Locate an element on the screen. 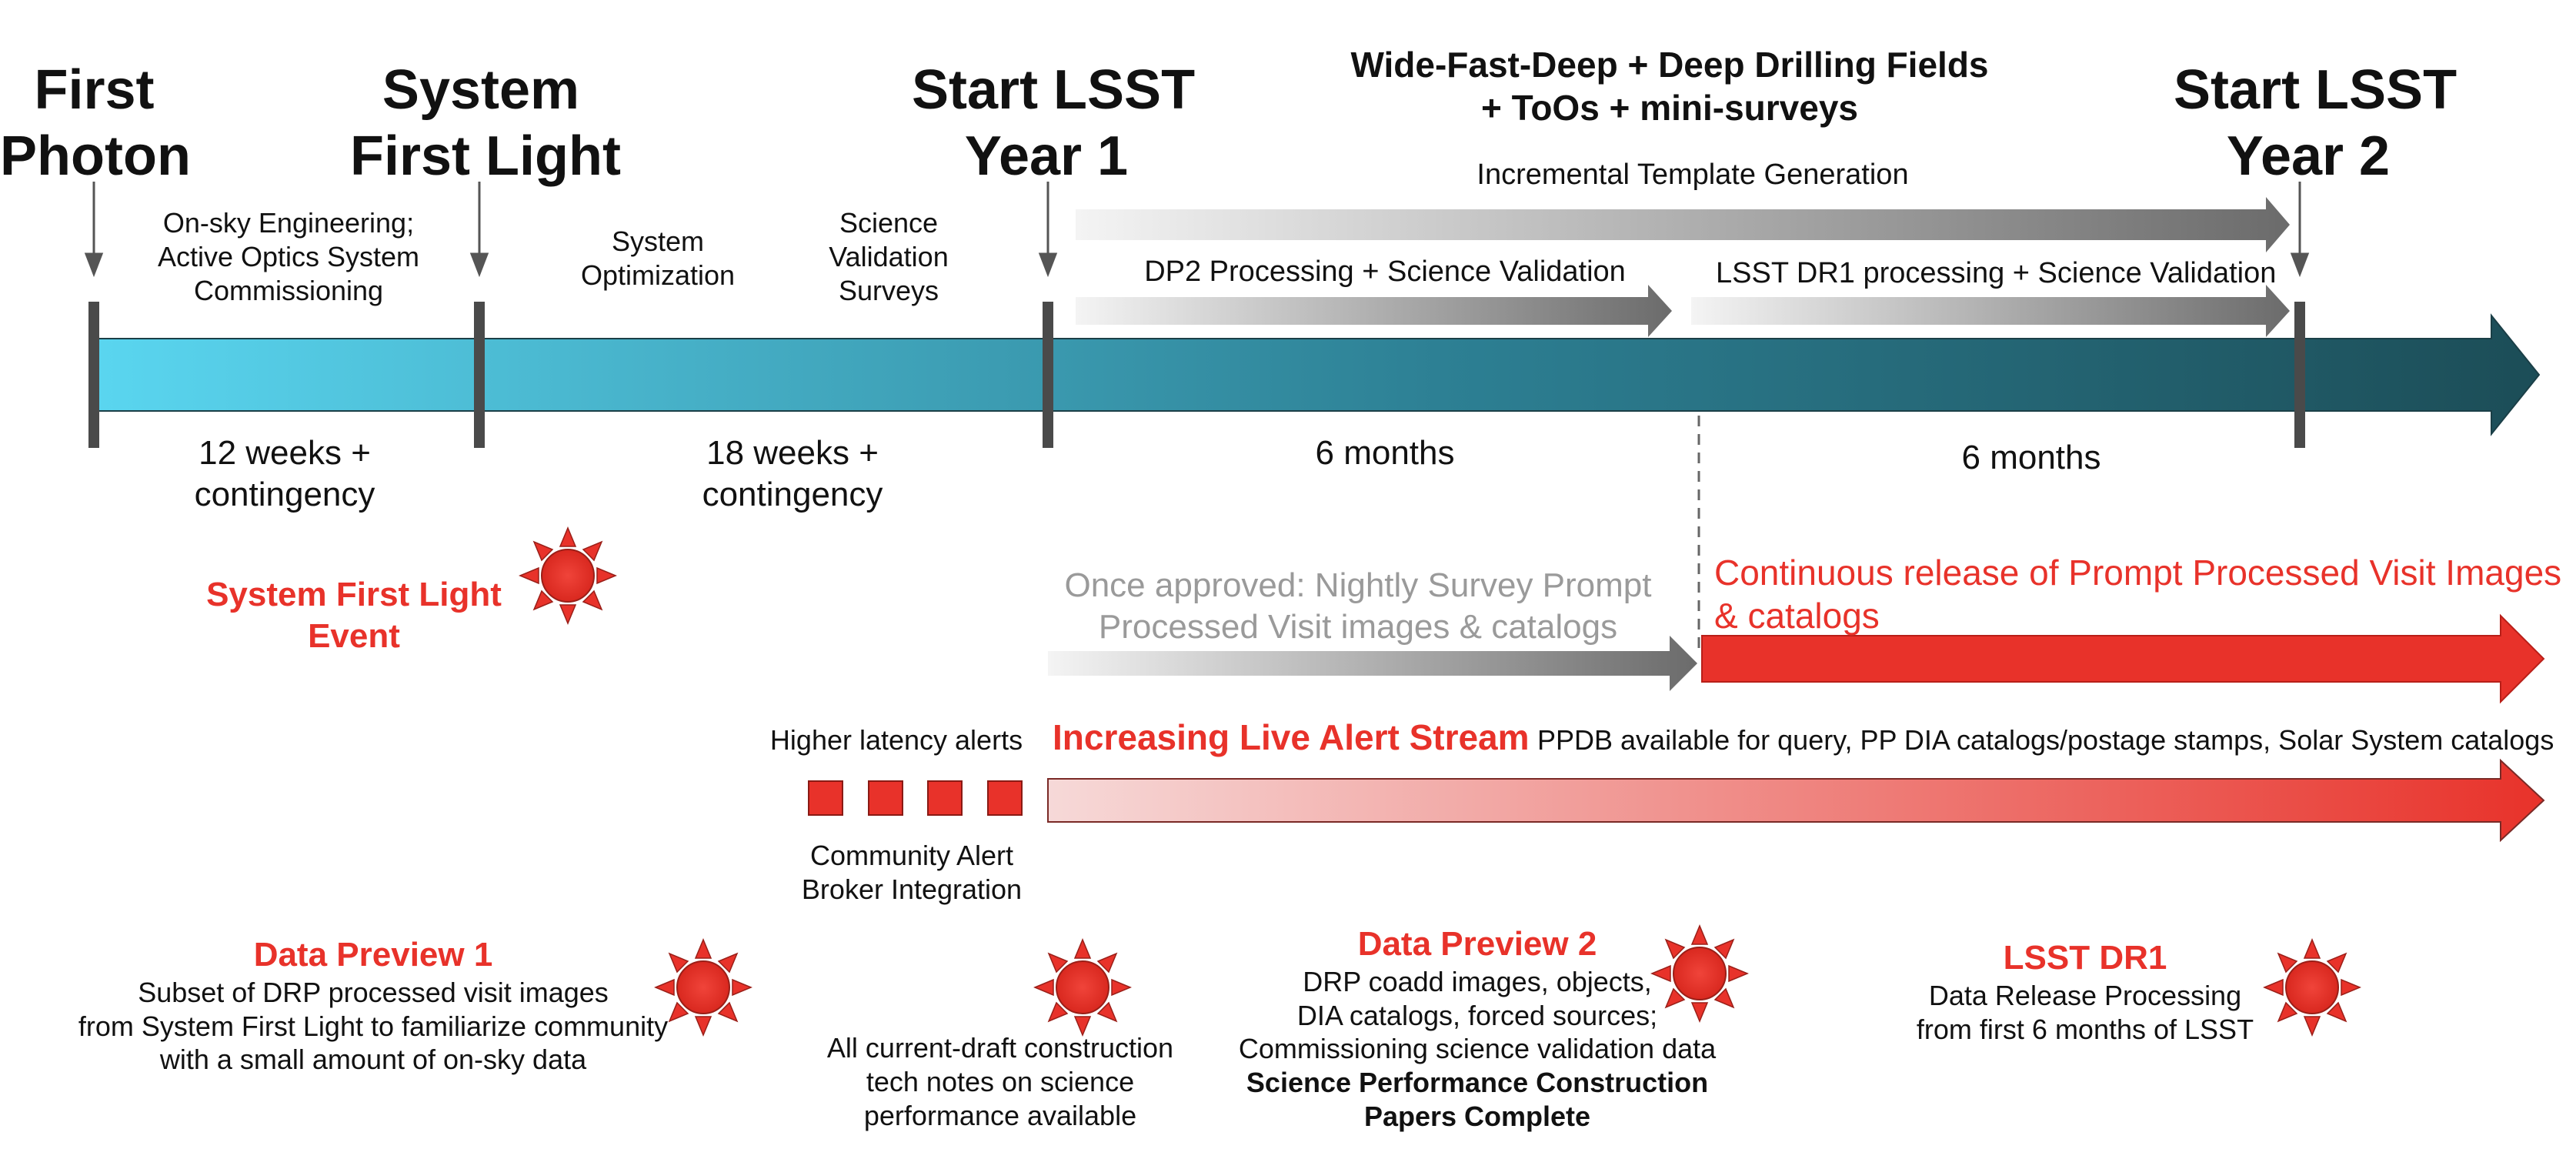 The image size is (2576, 1159). band-dp2-label: DP2 Processing + Science Validation is located at coordinates (1385, 272).